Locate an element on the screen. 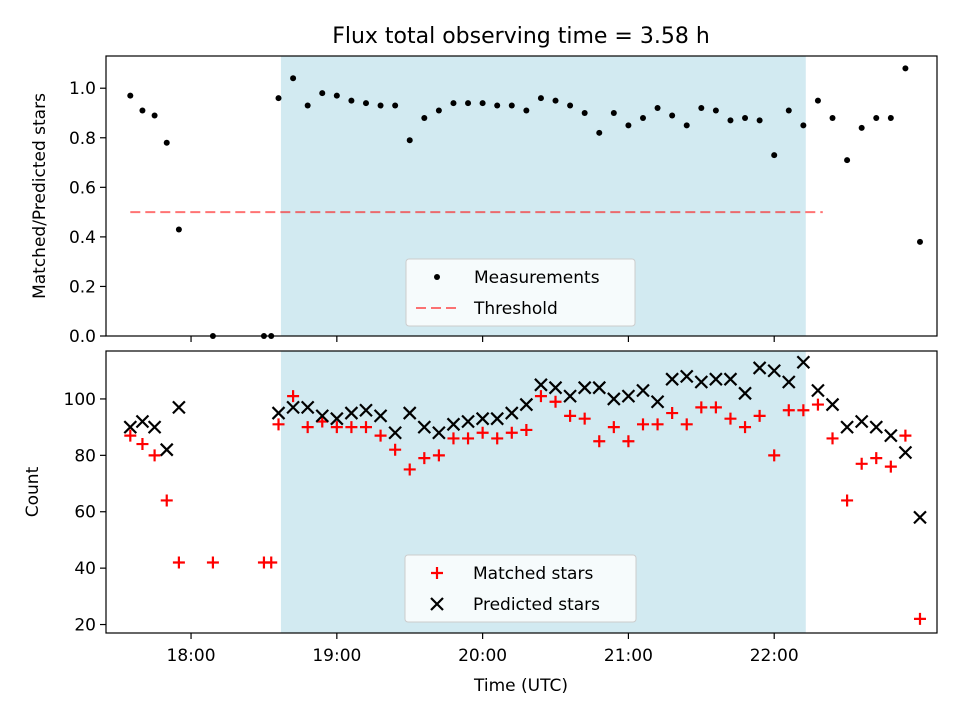 This screenshot has width=960, height=720. chart-title: Flux total observing time = 3.58 h is located at coordinates (521, 36).